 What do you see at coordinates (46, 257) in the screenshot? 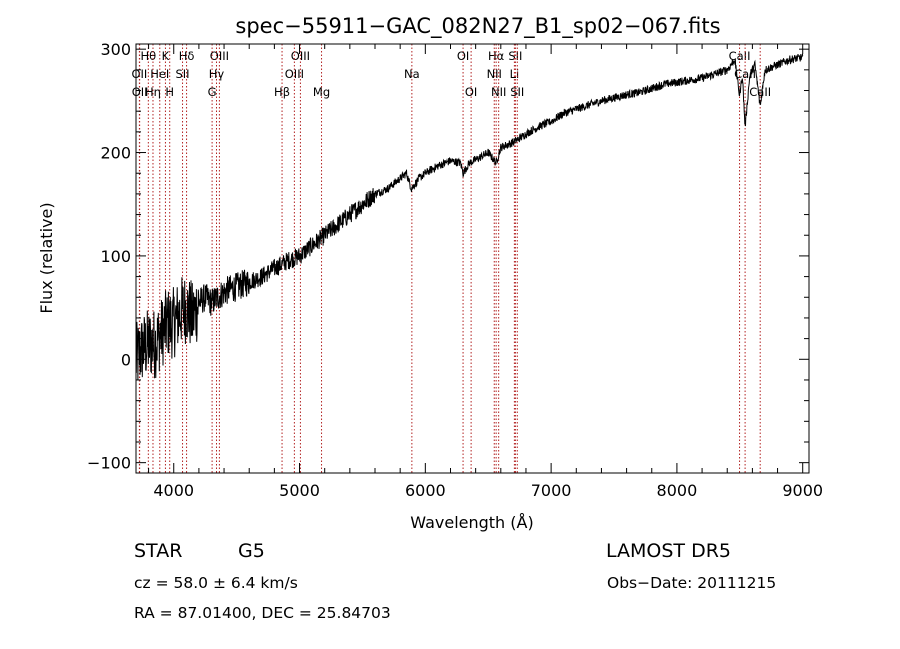
I see `y-axis-label: Flux (relative)` at bounding box center [46, 257].